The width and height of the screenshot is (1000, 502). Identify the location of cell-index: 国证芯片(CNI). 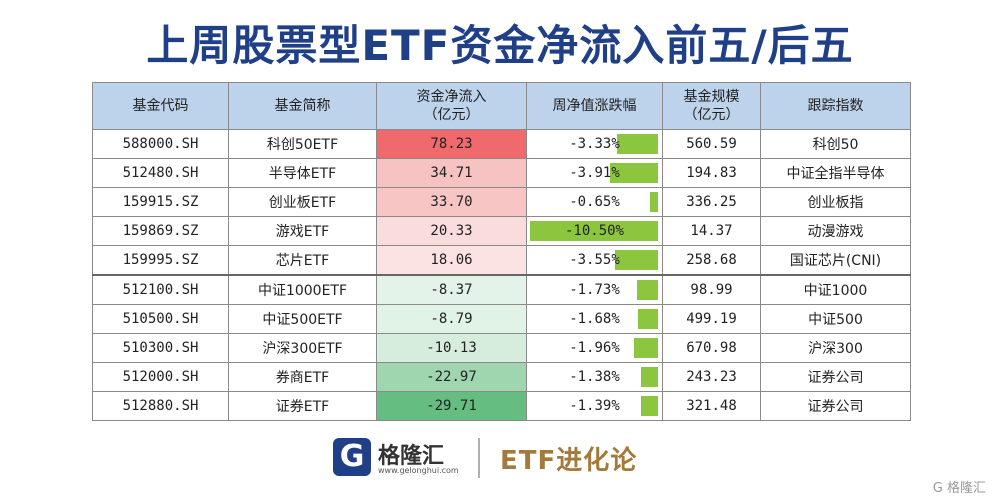
(835, 260).